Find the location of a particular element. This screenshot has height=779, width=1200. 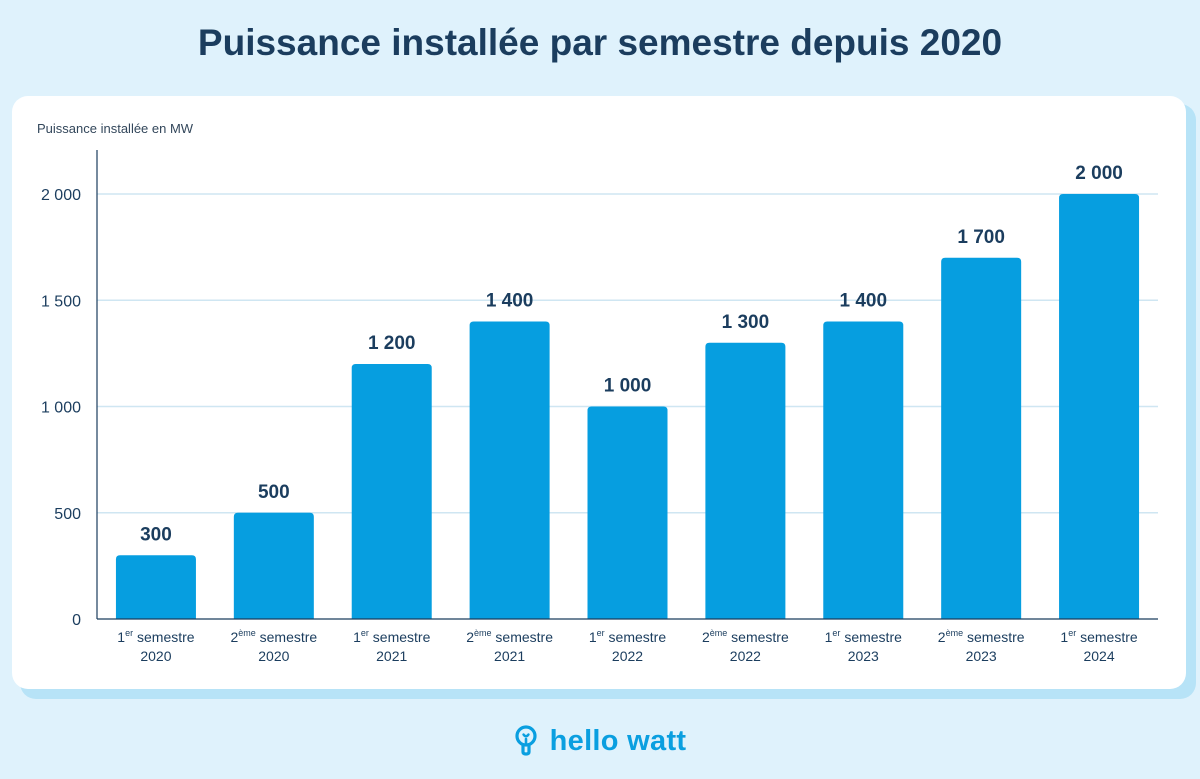

x-tick-year: 2024 is located at coordinates (1098, 656).